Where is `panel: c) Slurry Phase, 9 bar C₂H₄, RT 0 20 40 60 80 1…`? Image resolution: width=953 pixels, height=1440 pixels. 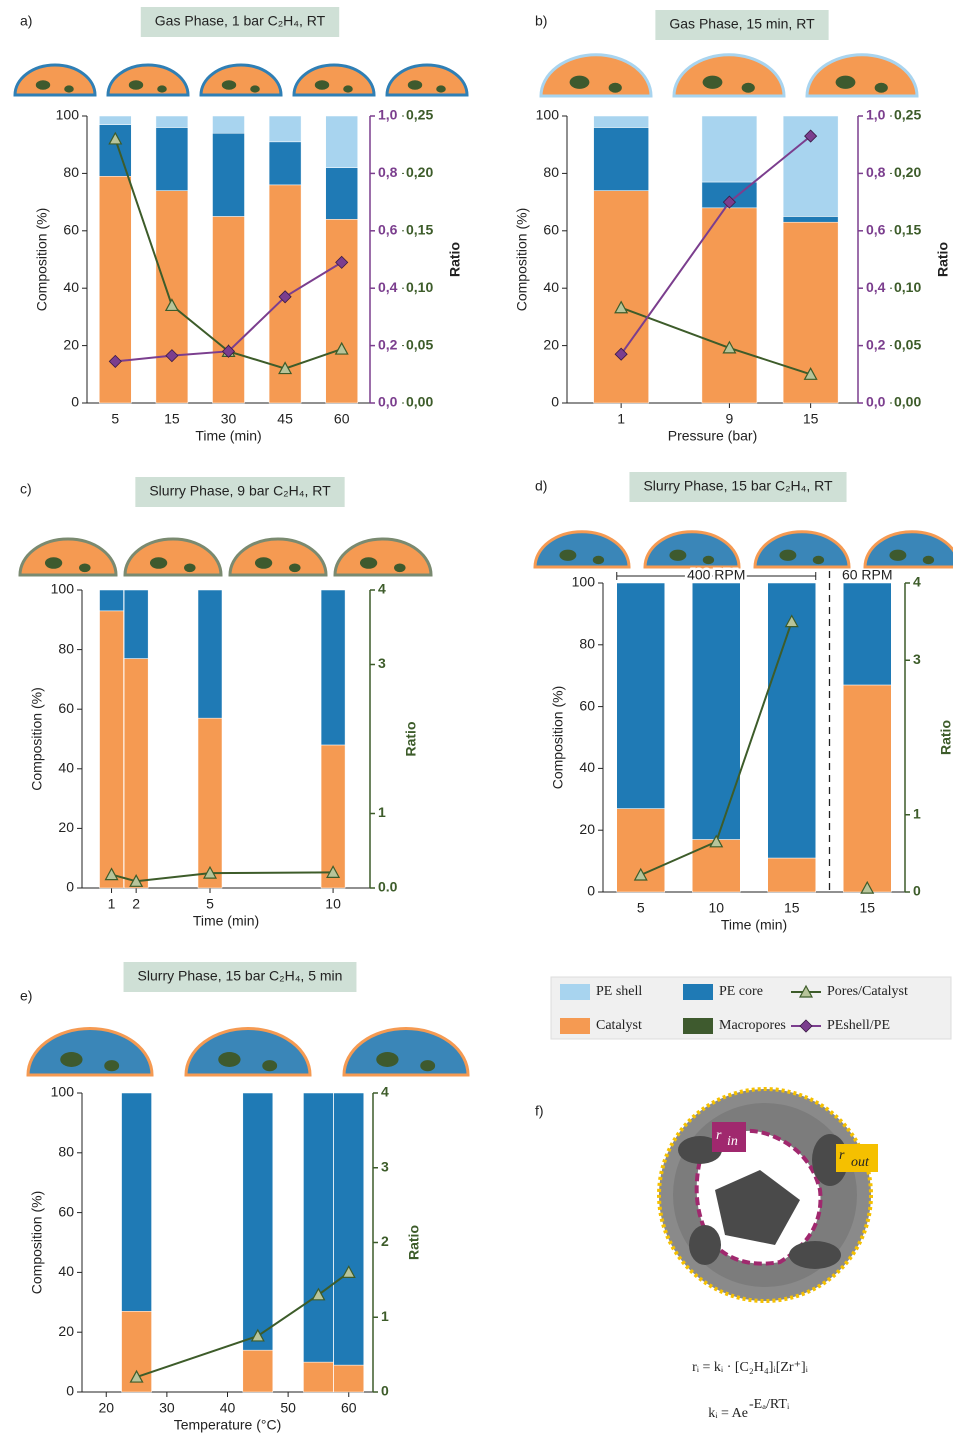 panel: c) Slurry Phase, 9 bar C₂H₄, RT 0 20 40 60 80 1… is located at coordinates (225, 703).